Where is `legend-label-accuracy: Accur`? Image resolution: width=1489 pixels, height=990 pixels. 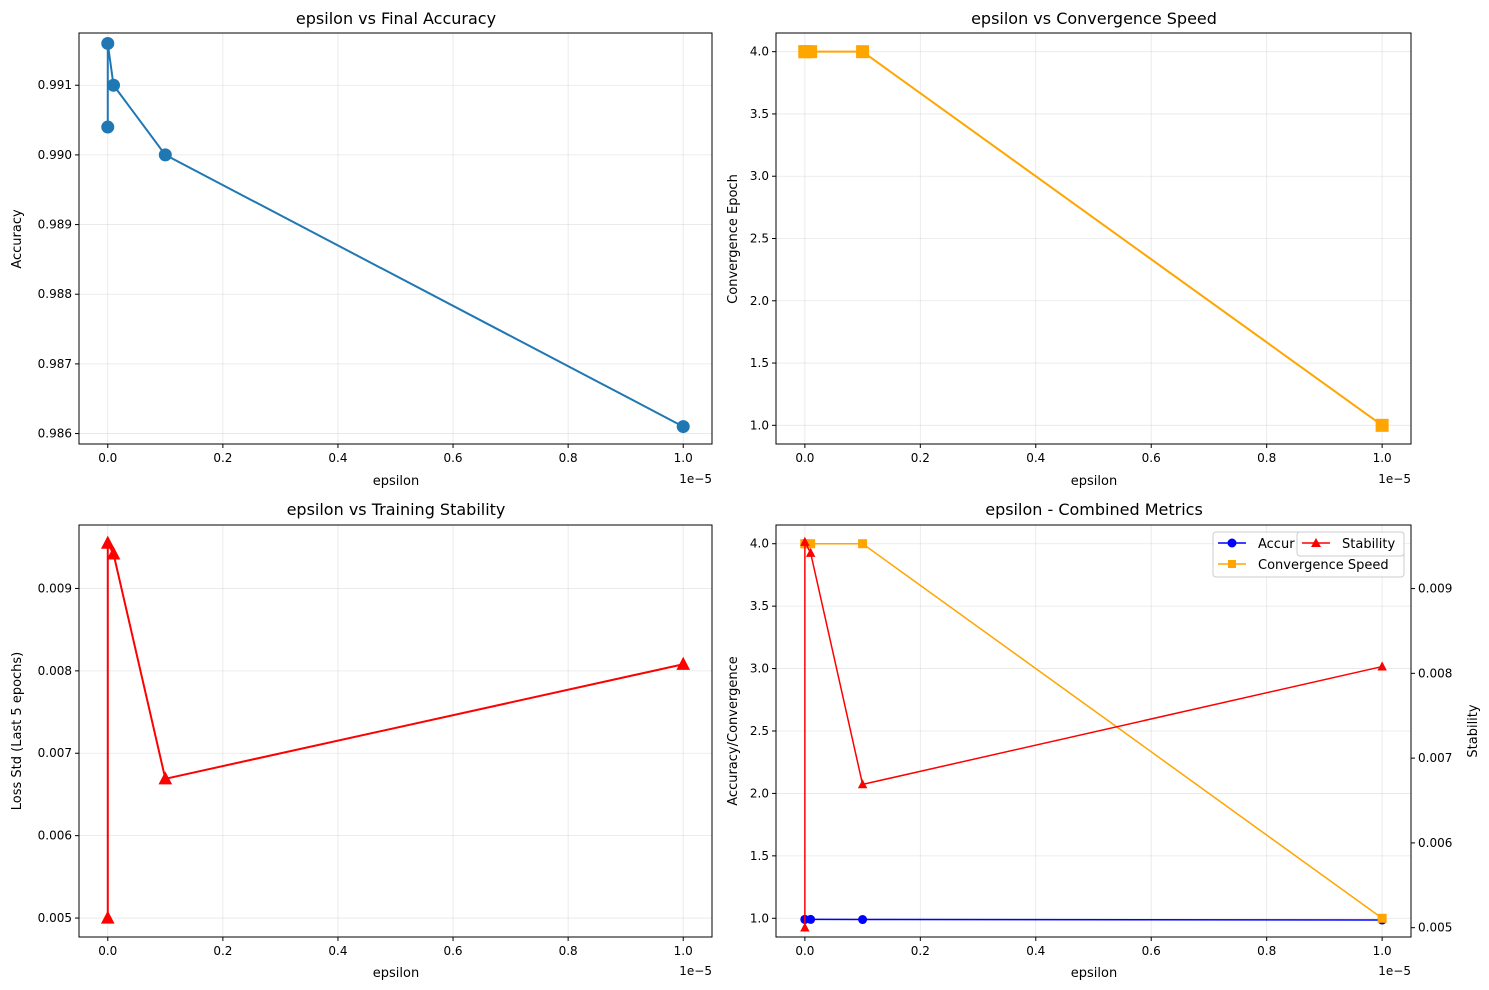 legend-label-accuracy: Accur is located at coordinates (1276, 544).